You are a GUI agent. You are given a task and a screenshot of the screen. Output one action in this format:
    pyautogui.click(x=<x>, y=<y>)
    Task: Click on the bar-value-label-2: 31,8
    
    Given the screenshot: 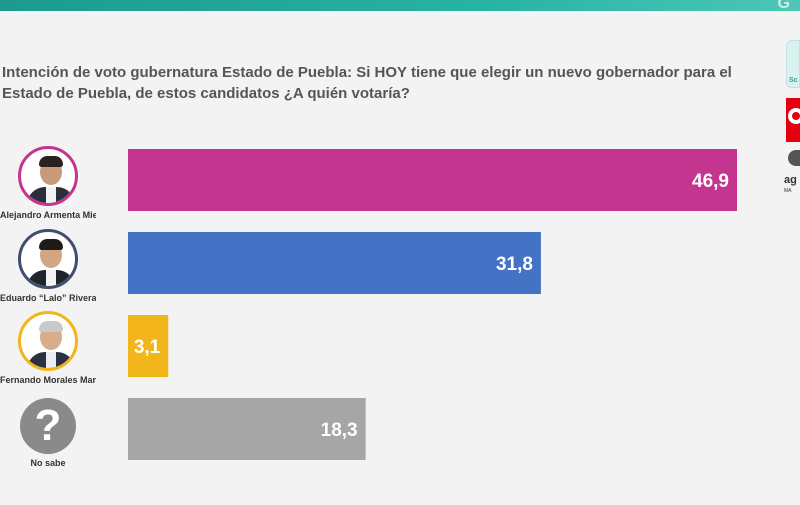 What is the action you would take?
    pyautogui.click(x=514, y=264)
    